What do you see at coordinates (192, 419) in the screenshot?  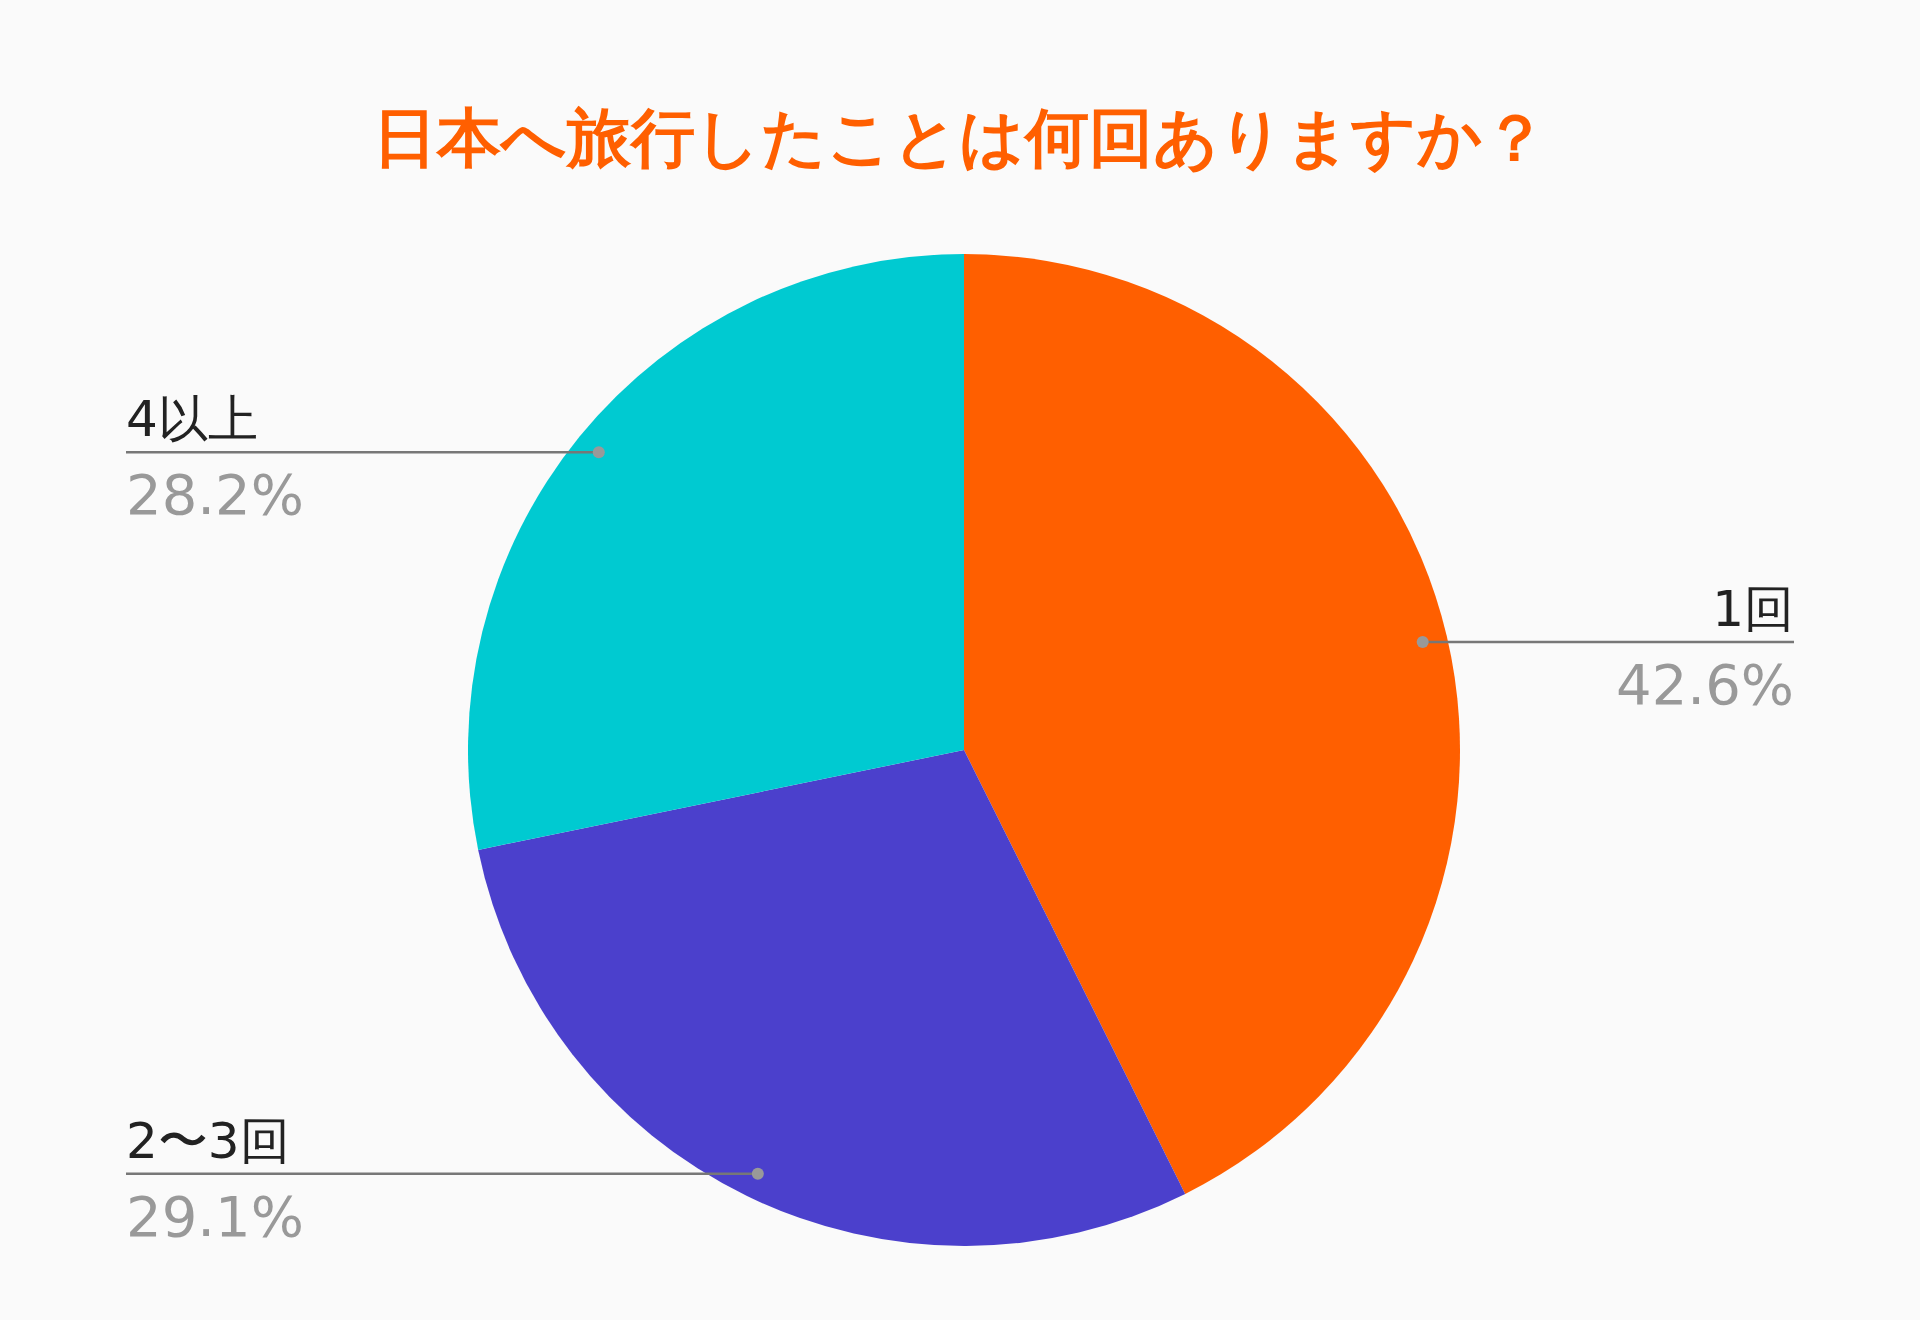 I see `slice-label: 4以上` at bounding box center [192, 419].